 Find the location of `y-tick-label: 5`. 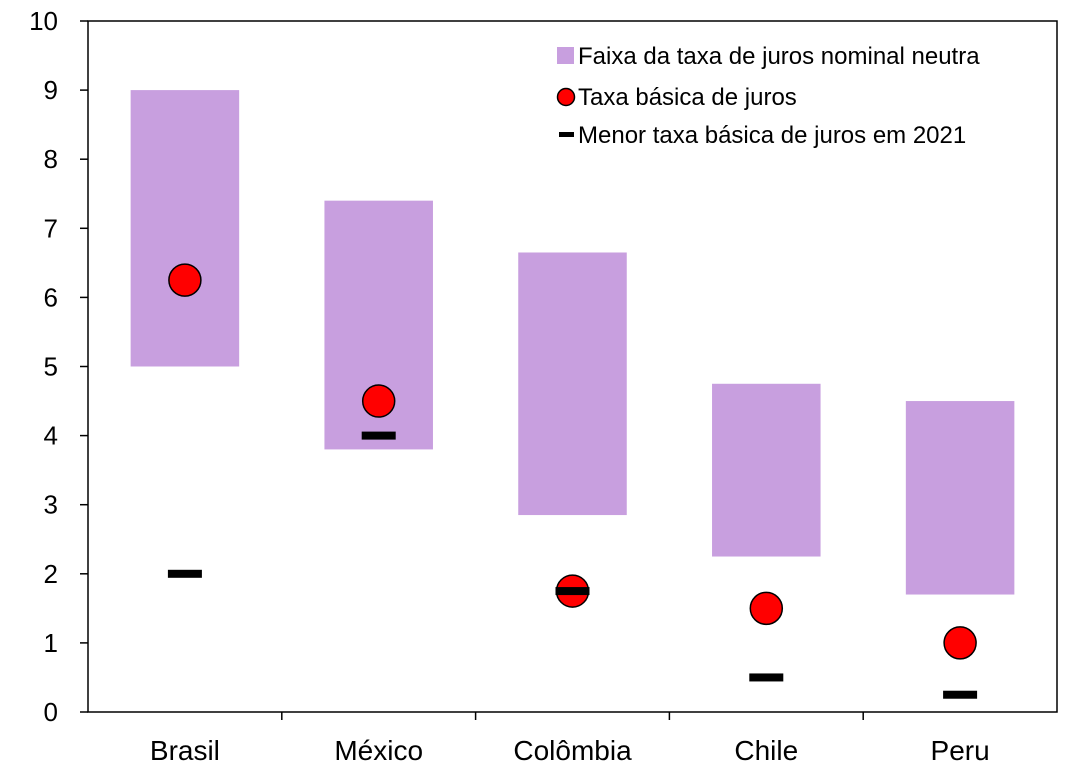

y-tick-label: 5 is located at coordinates (51, 367).